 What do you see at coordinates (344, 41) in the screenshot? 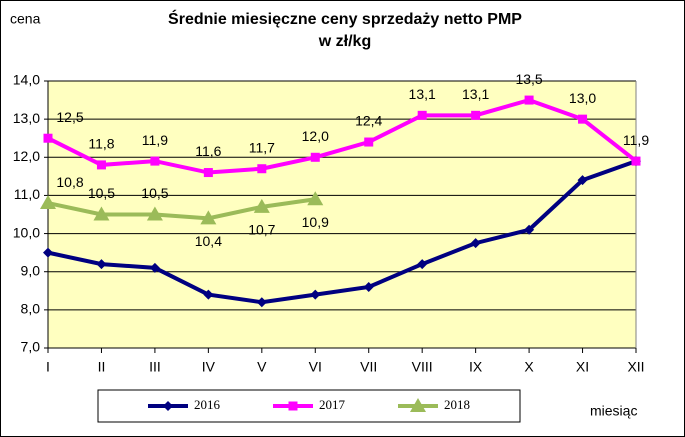
I see `chart-subtitle: w zł/kg` at bounding box center [344, 41].